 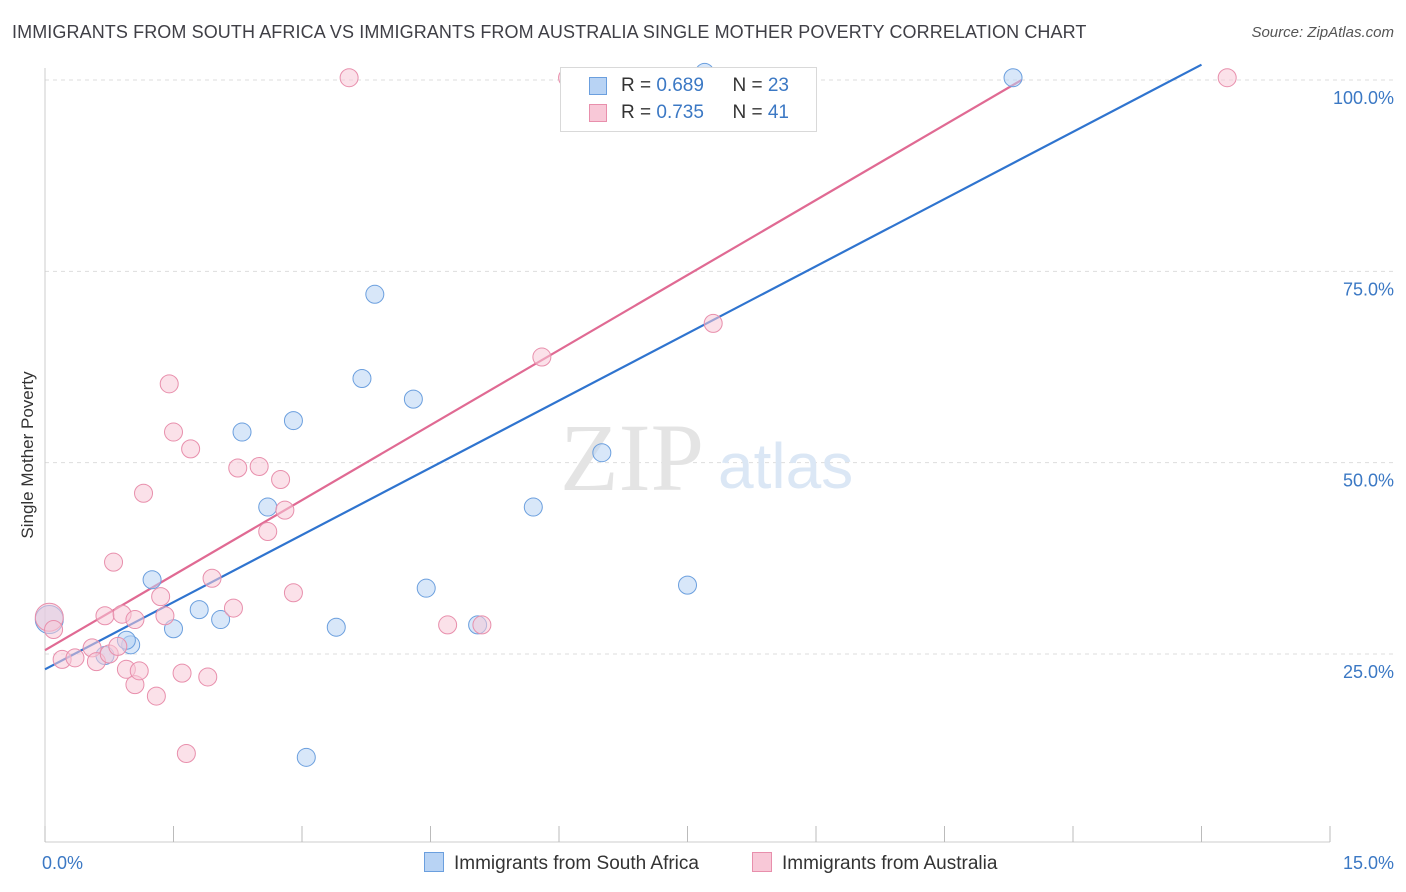 What do you see at coordinates (680, 112) in the screenshot?
I see `legend-r-value: 0.735` at bounding box center [680, 112].